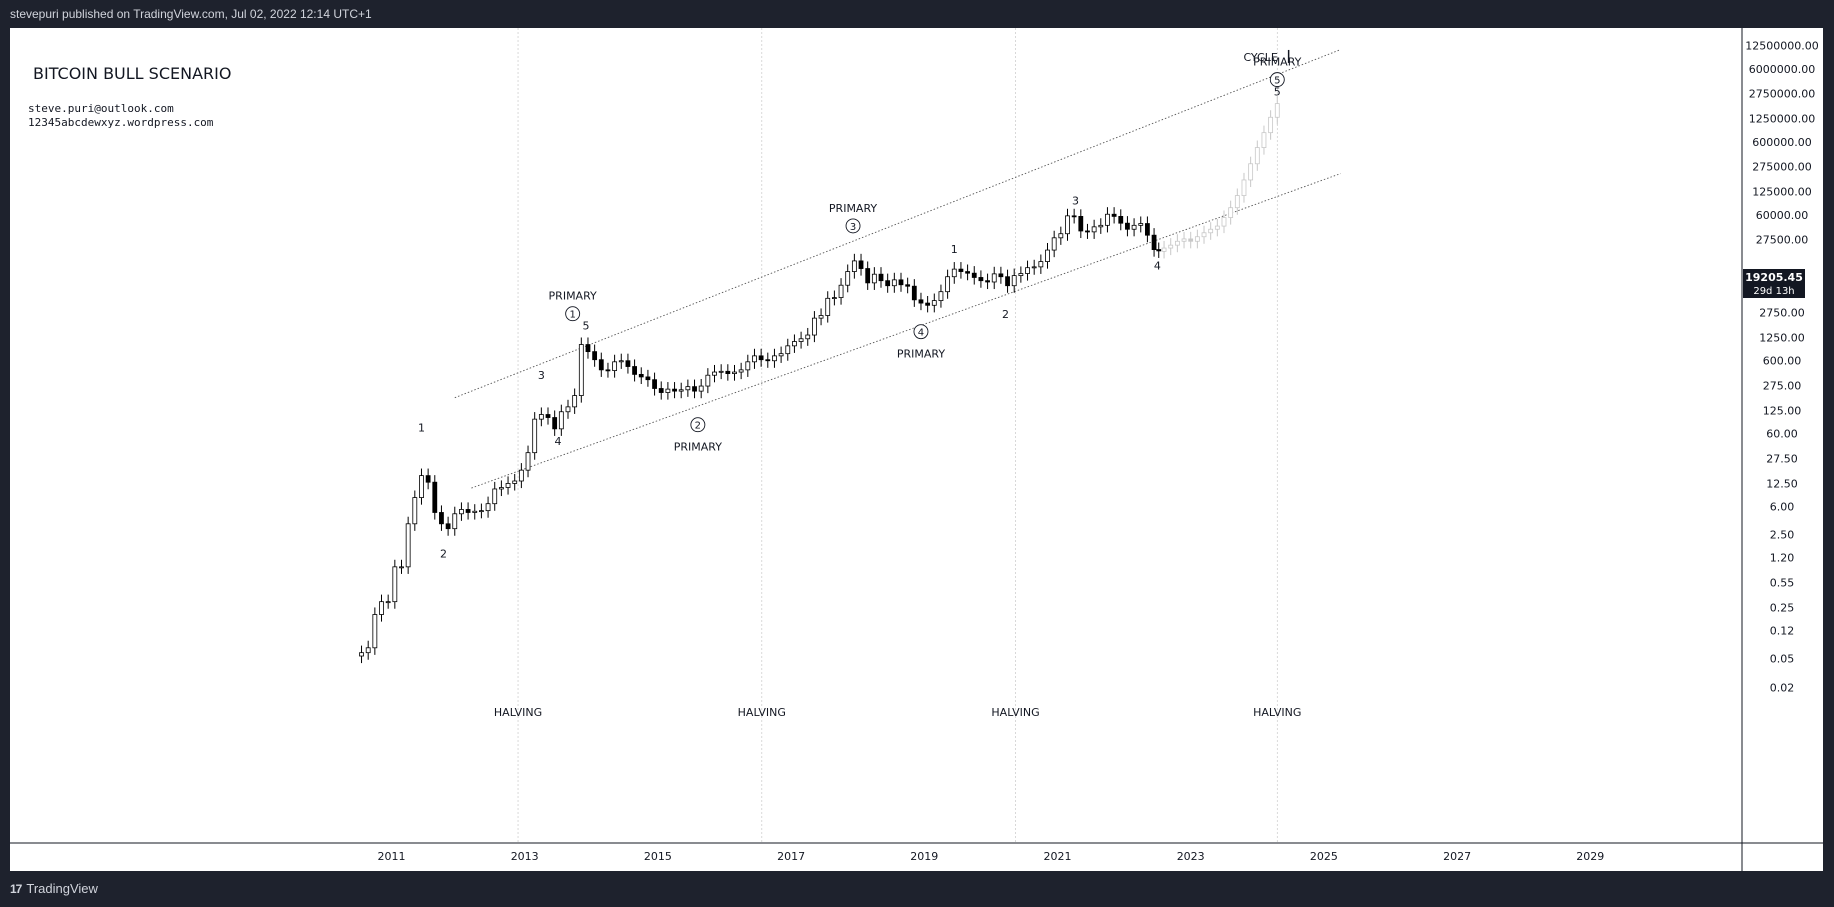  Describe the element at coordinates (1773, 291) in the screenshot. I see `last-price-countdown: 29d 13h` at that location.